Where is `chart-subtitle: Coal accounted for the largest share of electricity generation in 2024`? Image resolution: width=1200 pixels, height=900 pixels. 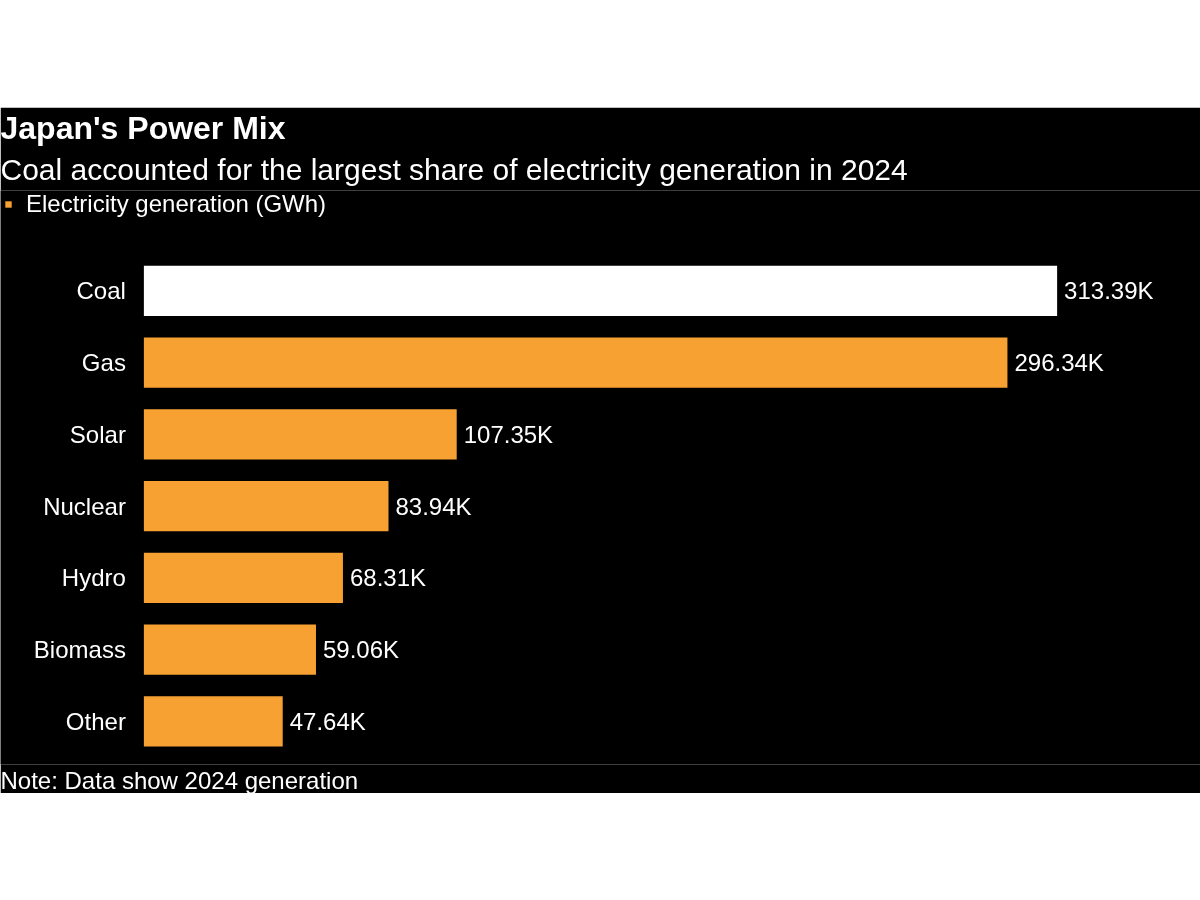
chart-subtitle: Coal accounted for the largest share of electricity generation in 2024 is located at coordinates (454, 169).